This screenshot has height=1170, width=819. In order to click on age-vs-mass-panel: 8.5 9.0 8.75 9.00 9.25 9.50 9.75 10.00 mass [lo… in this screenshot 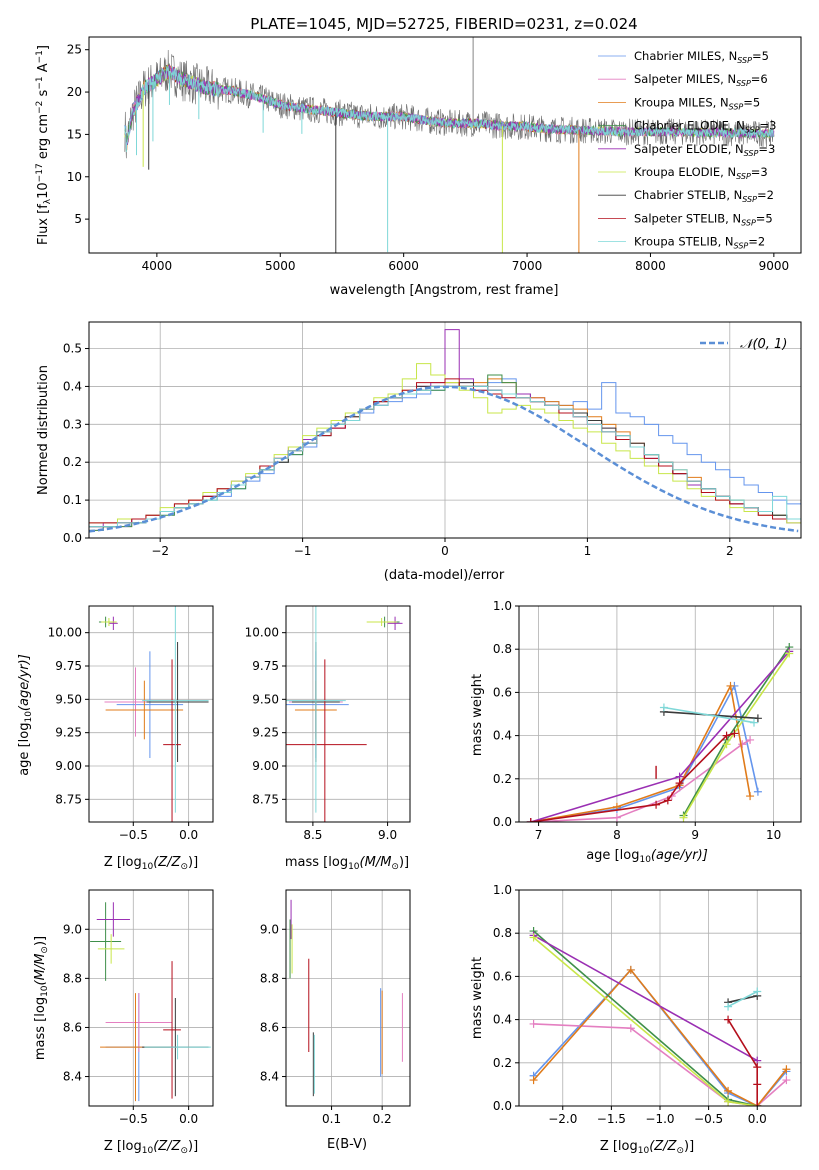, I will do `click(328, 738)`.